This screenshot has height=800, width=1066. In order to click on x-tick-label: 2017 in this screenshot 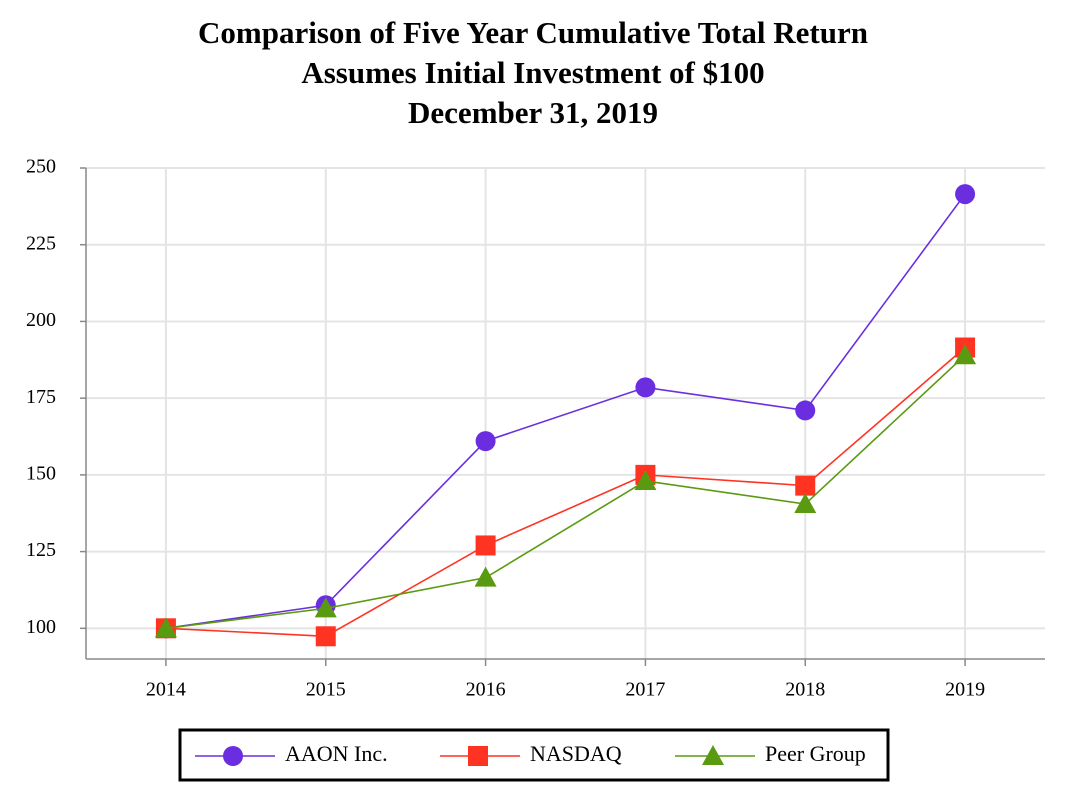, I will do `click(645, 690)`.